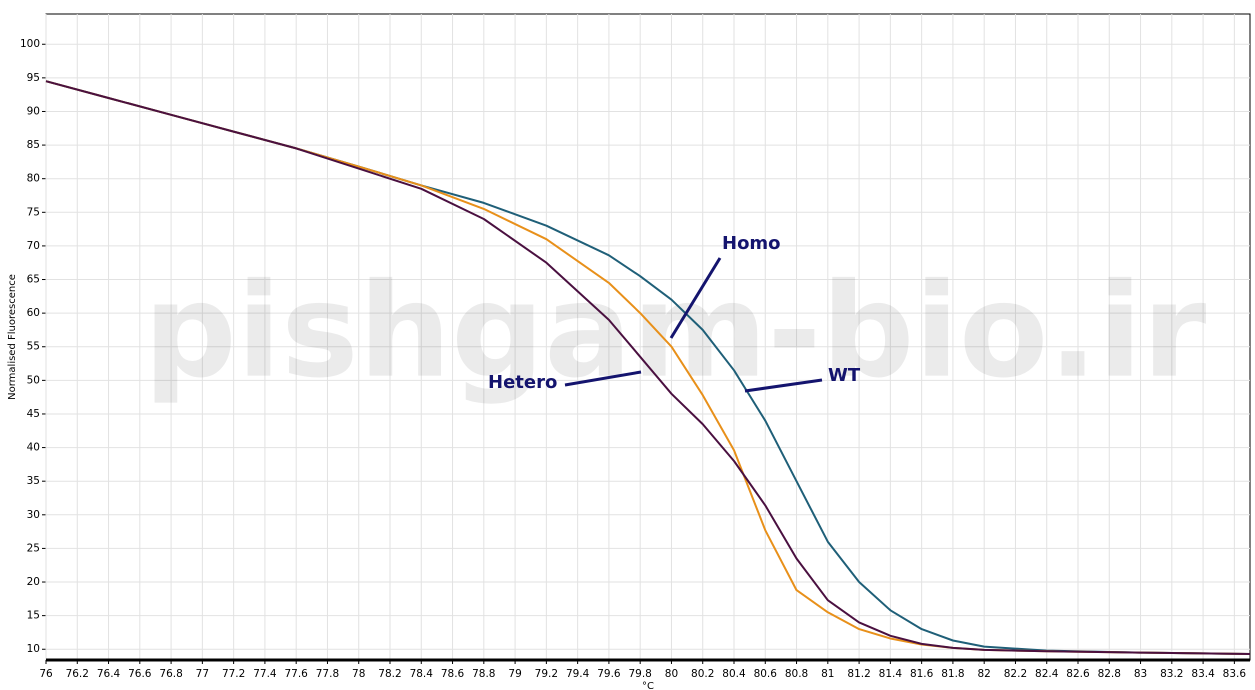 The width and height of the screenshot is (1255, 690). I want to click on x-tick-label: 77.4, so click(265, 674).